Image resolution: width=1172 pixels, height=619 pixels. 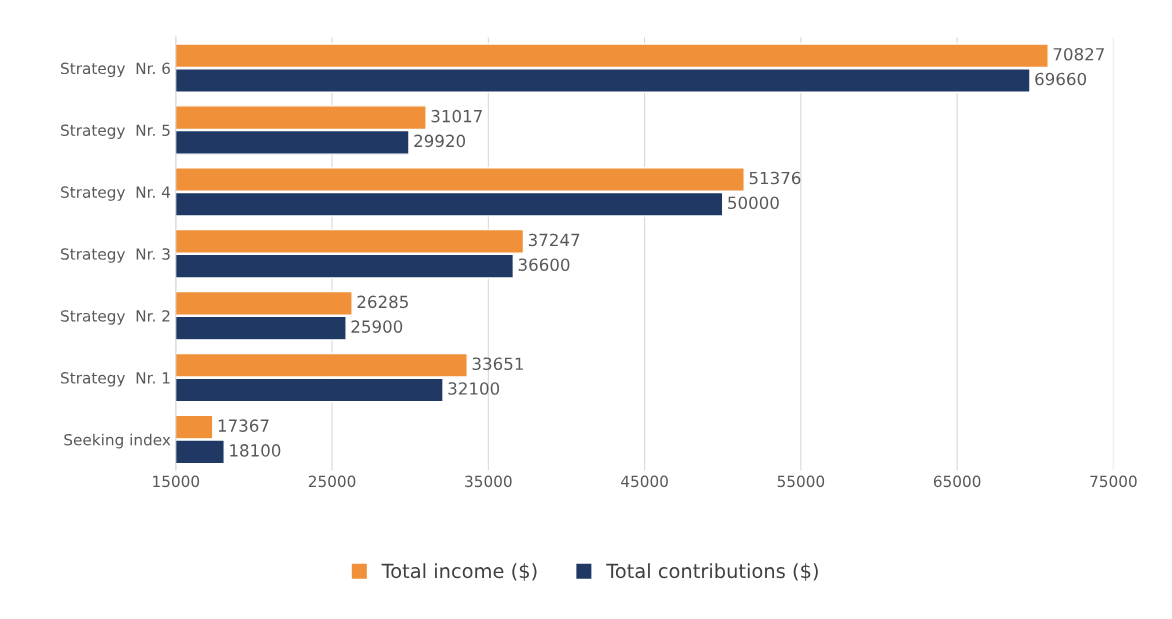 I want to click on data-label: 29920, so click(x=440, y=141).